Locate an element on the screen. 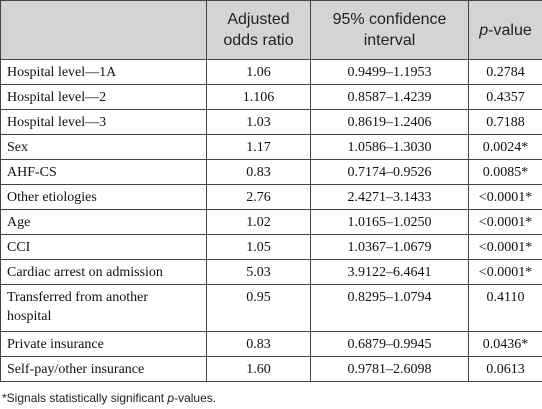  confidence-interval-cell: 1.0586–1.3030 is located at coordinates (389, 147).